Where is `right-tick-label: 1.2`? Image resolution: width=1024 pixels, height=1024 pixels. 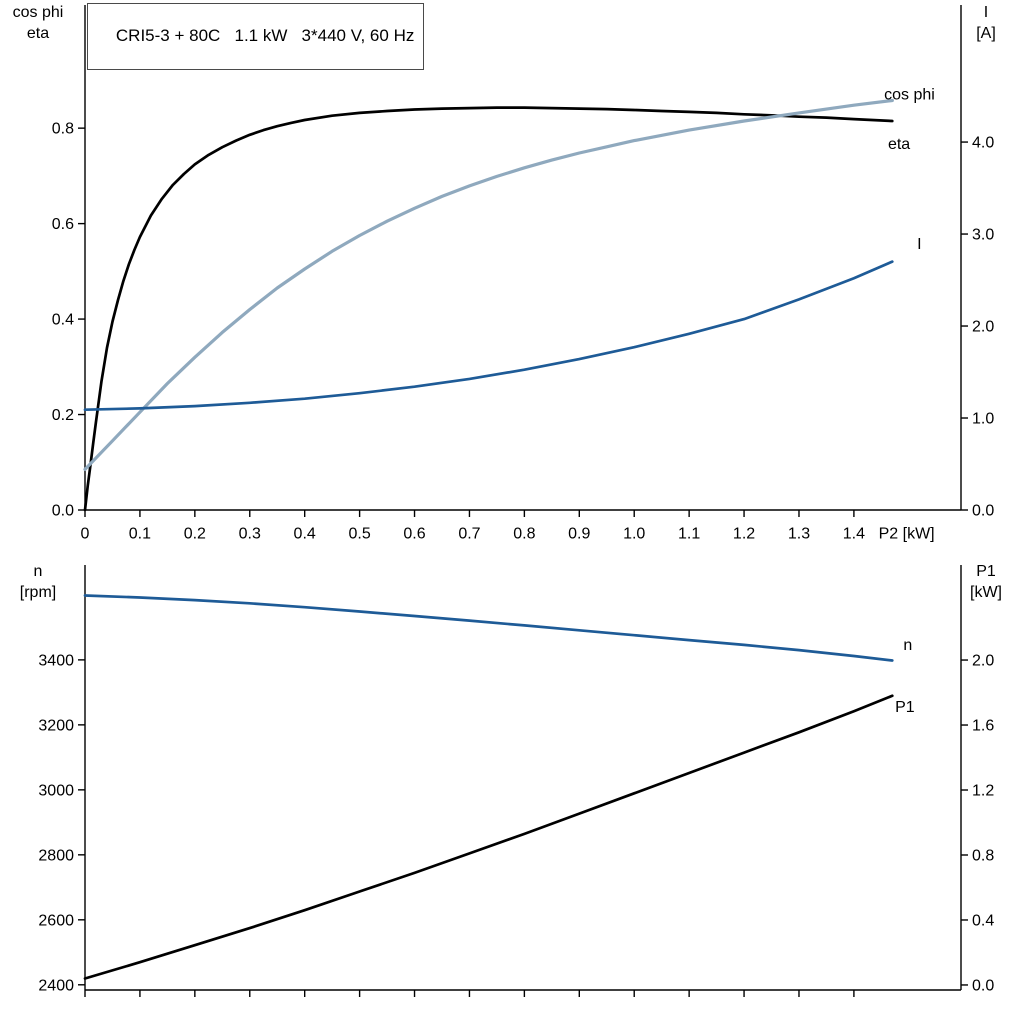
right-tick-label: 1.2 is located at coordinates (983, 791).